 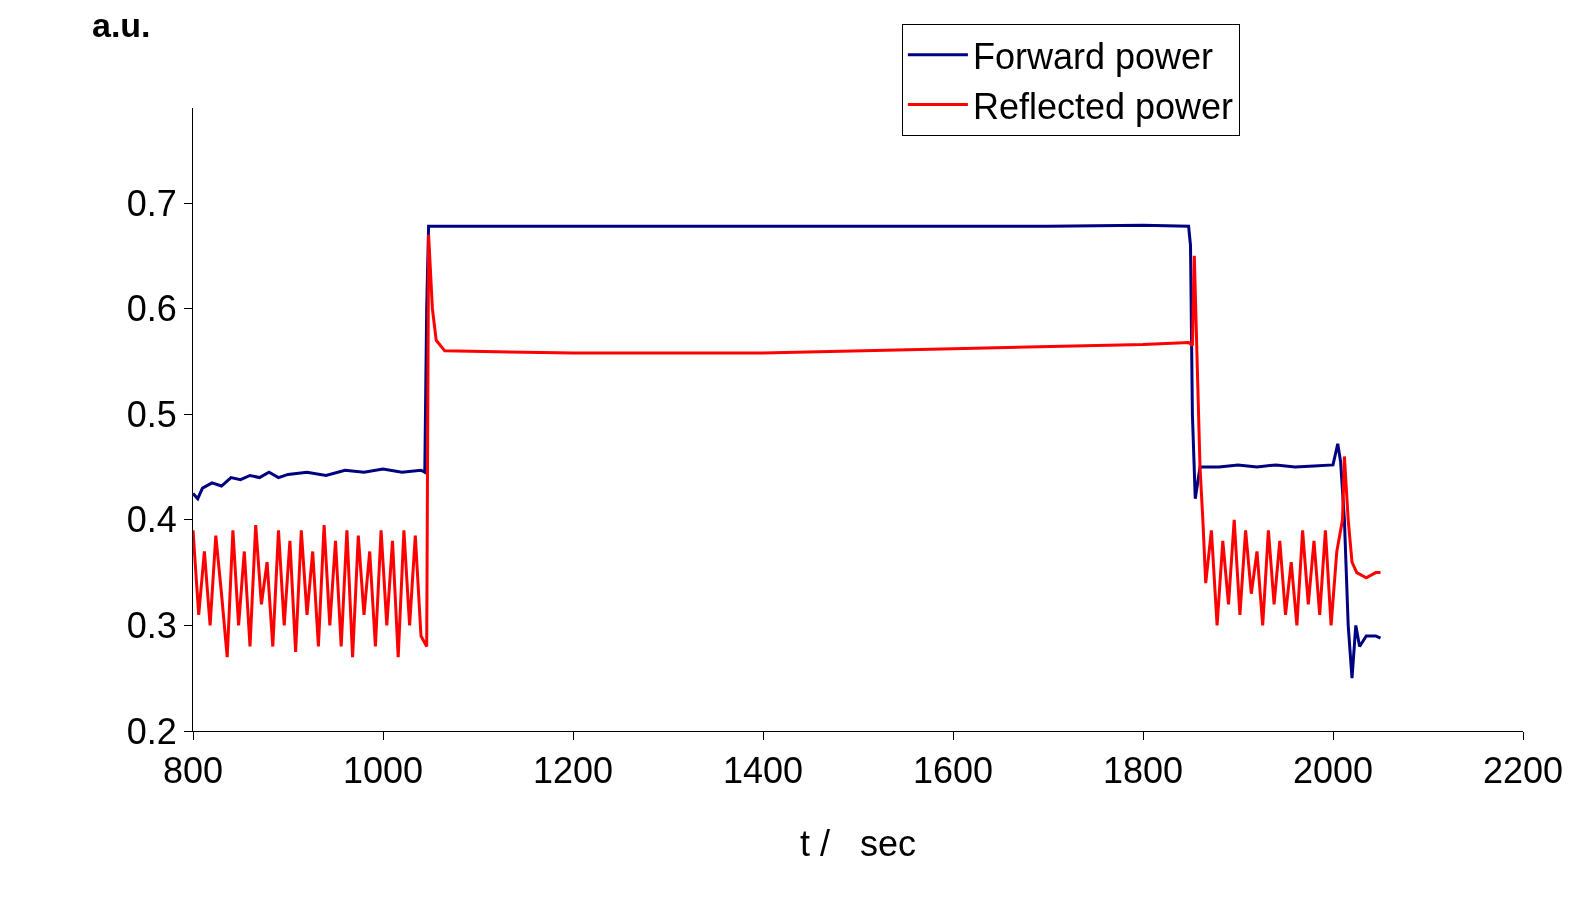 What do you see at coordinates (151, 203) in the screenshot?
I see `y-tick-label: 0.7` at bounding box center [151, 203].